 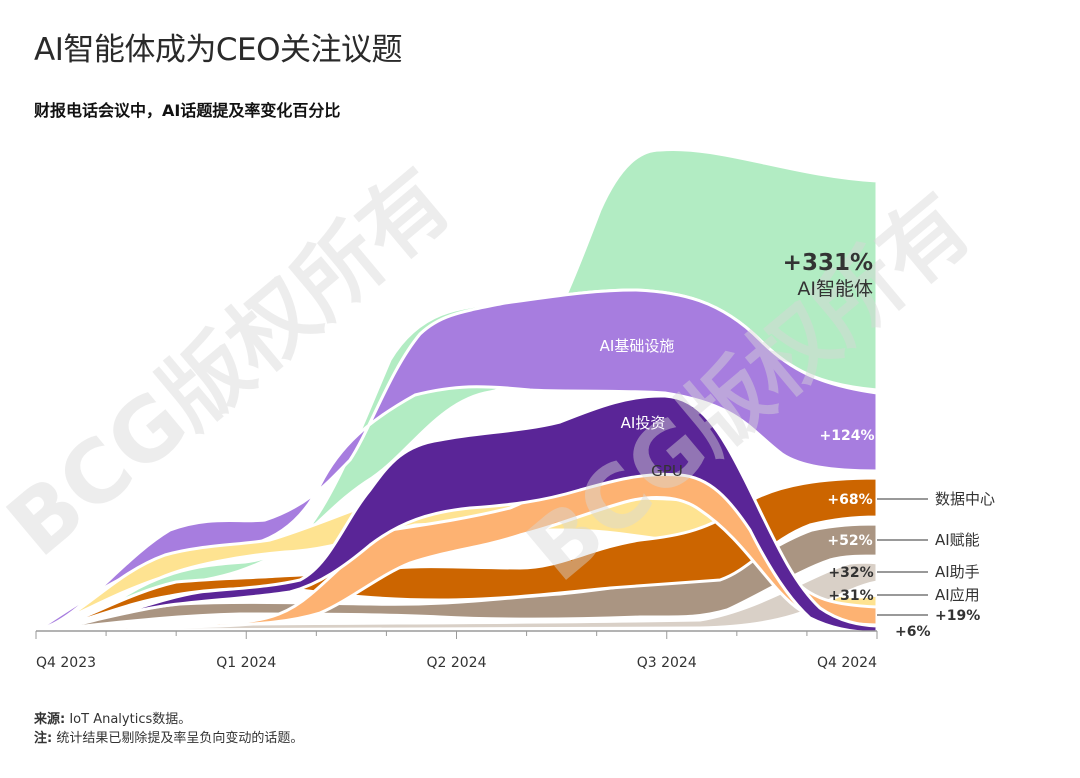 I want to click on label-ai-application-value: +31%, so click(x=850, y=596).